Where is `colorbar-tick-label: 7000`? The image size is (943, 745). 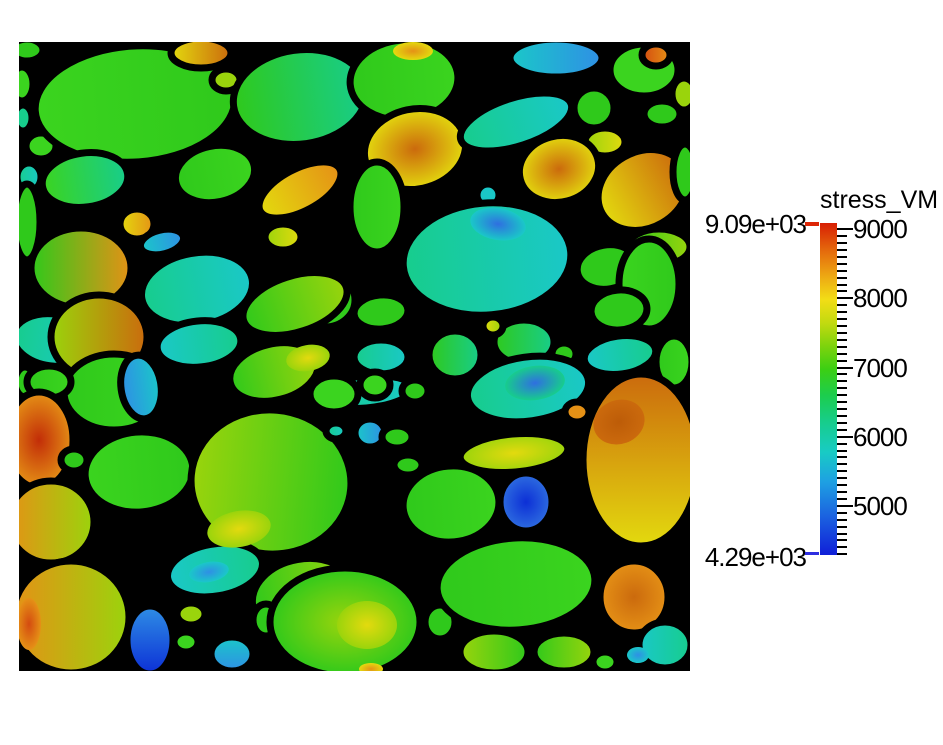 colorbar-tick-label: 7000 is located at coordinates (880, 367).